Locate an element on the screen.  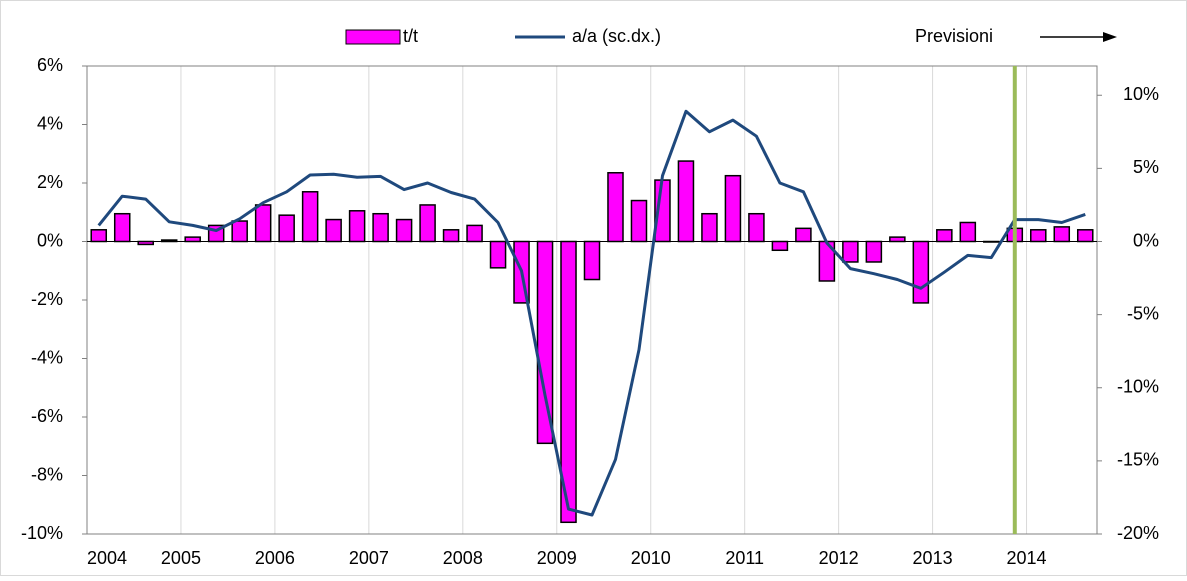
x-tick-label: 2008 is located at coordinates (463, 558).